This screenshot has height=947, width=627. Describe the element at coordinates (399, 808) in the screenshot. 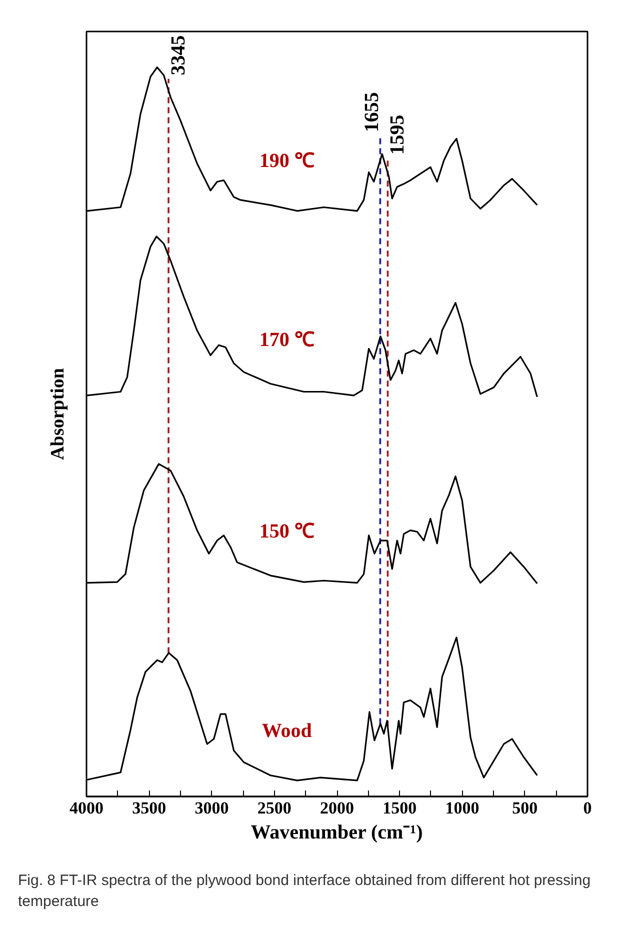

I see `x-tick-label: 1500` at that location.